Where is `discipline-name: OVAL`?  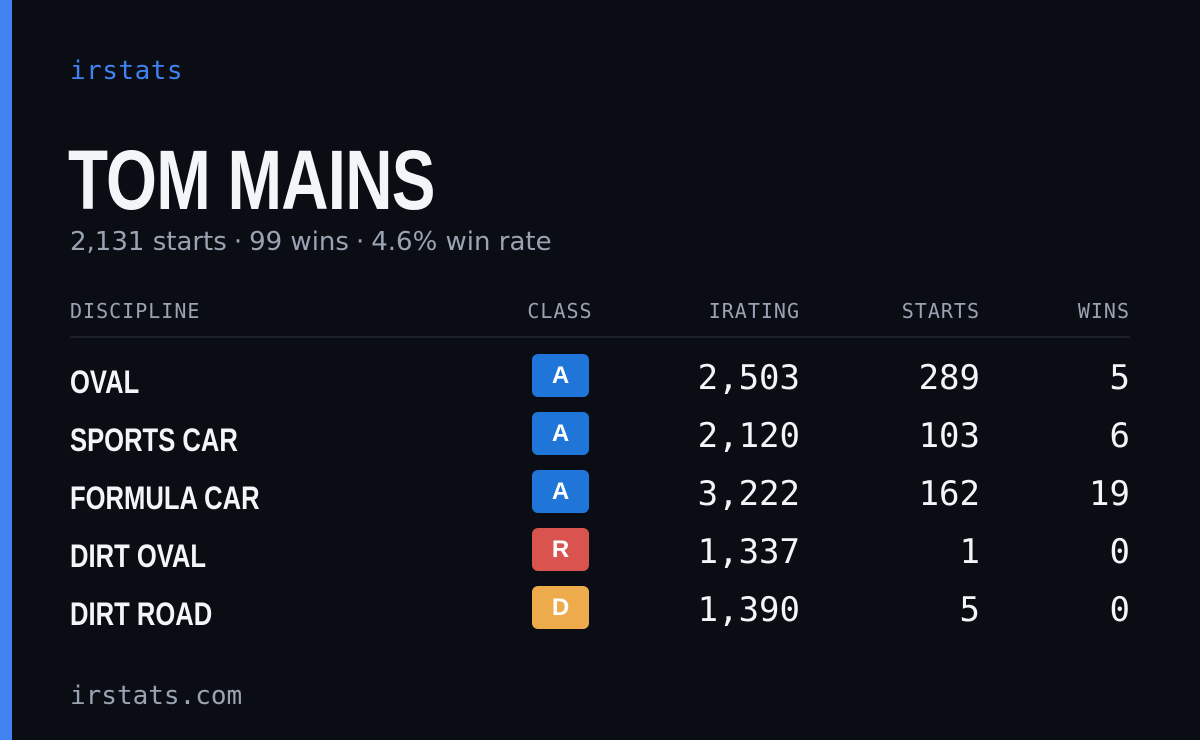
discipline-name: OVAL is located at coordinates (105, 382).